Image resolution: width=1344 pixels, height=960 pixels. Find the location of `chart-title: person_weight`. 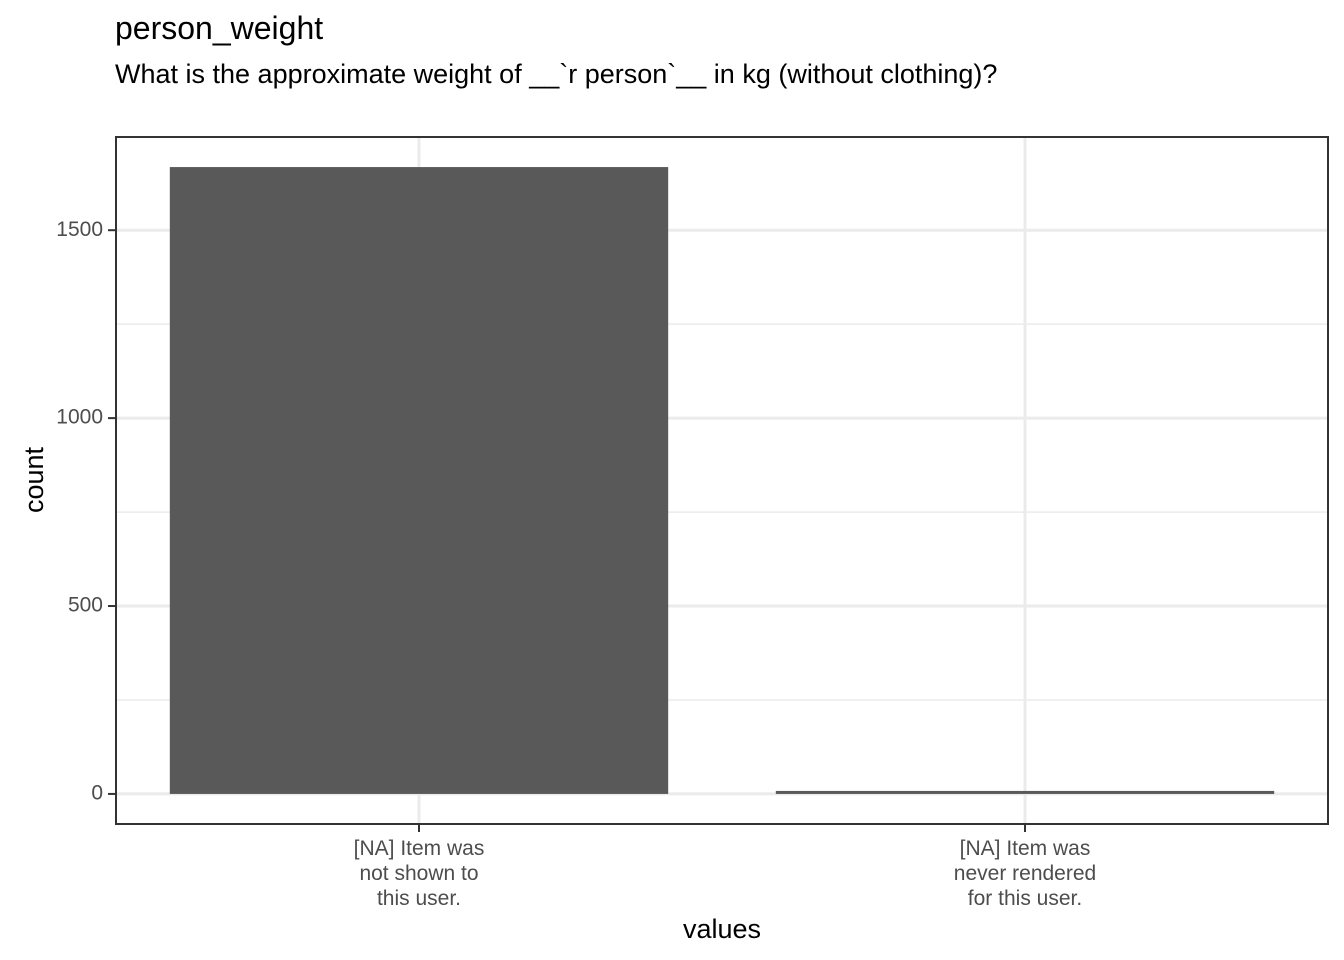

chart-title: person_weight is located at coordinates (219, 28).